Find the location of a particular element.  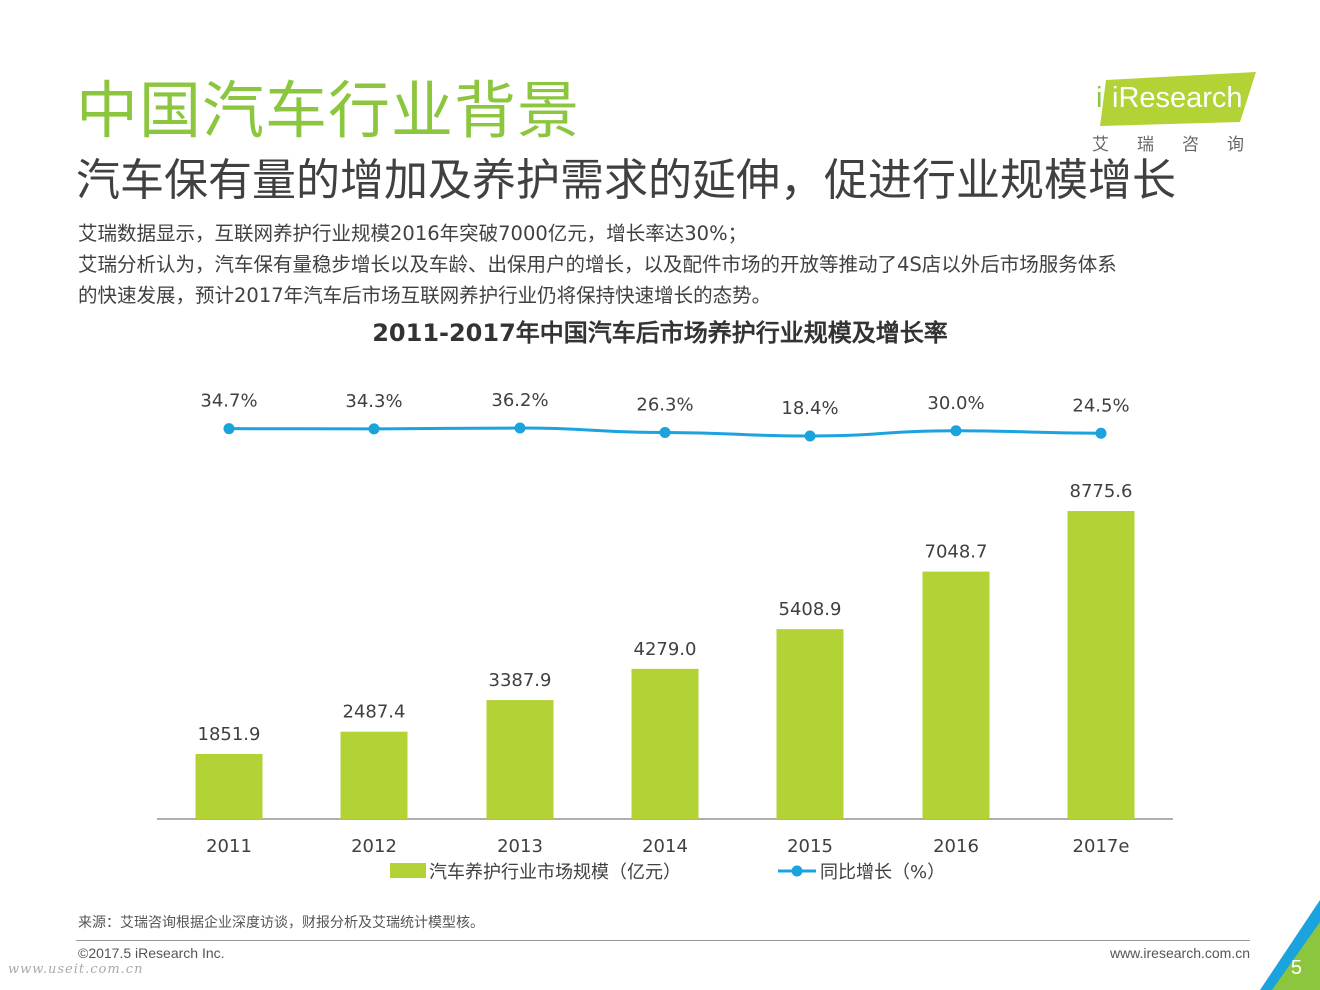

bar-value-label: 4279.0 is located at coordinates (665, 649).